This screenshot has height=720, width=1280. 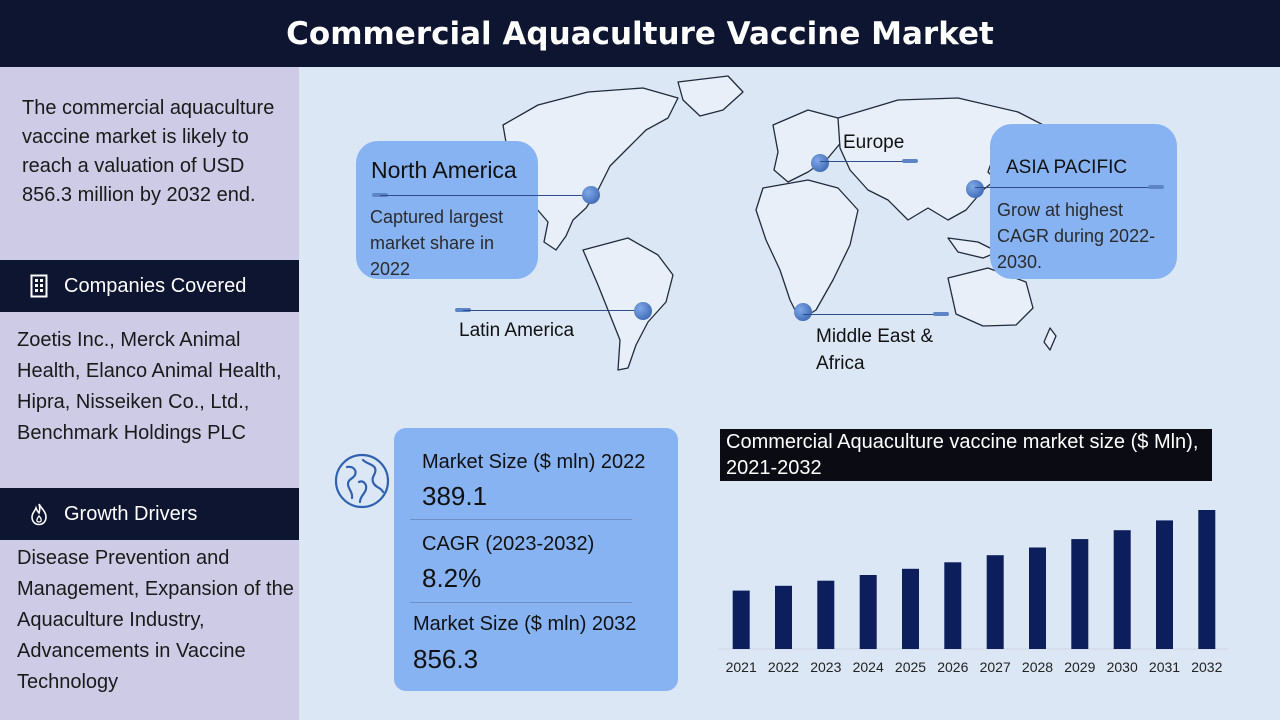 I want to click on size-2022-value: 389.1, so click(x=455, y=496).